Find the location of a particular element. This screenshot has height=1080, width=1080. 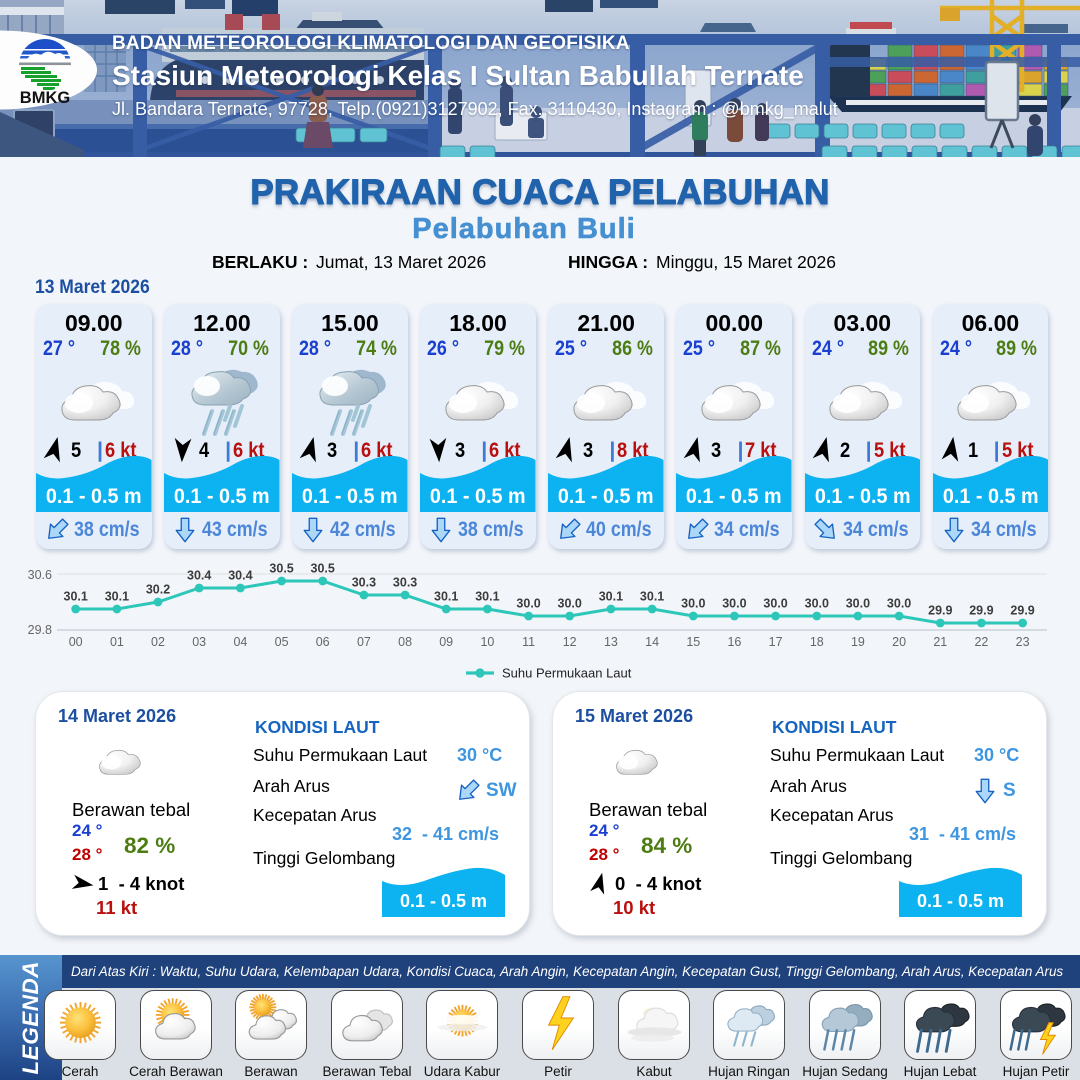

svg-text: 21 is located at coordinates (940, 642).